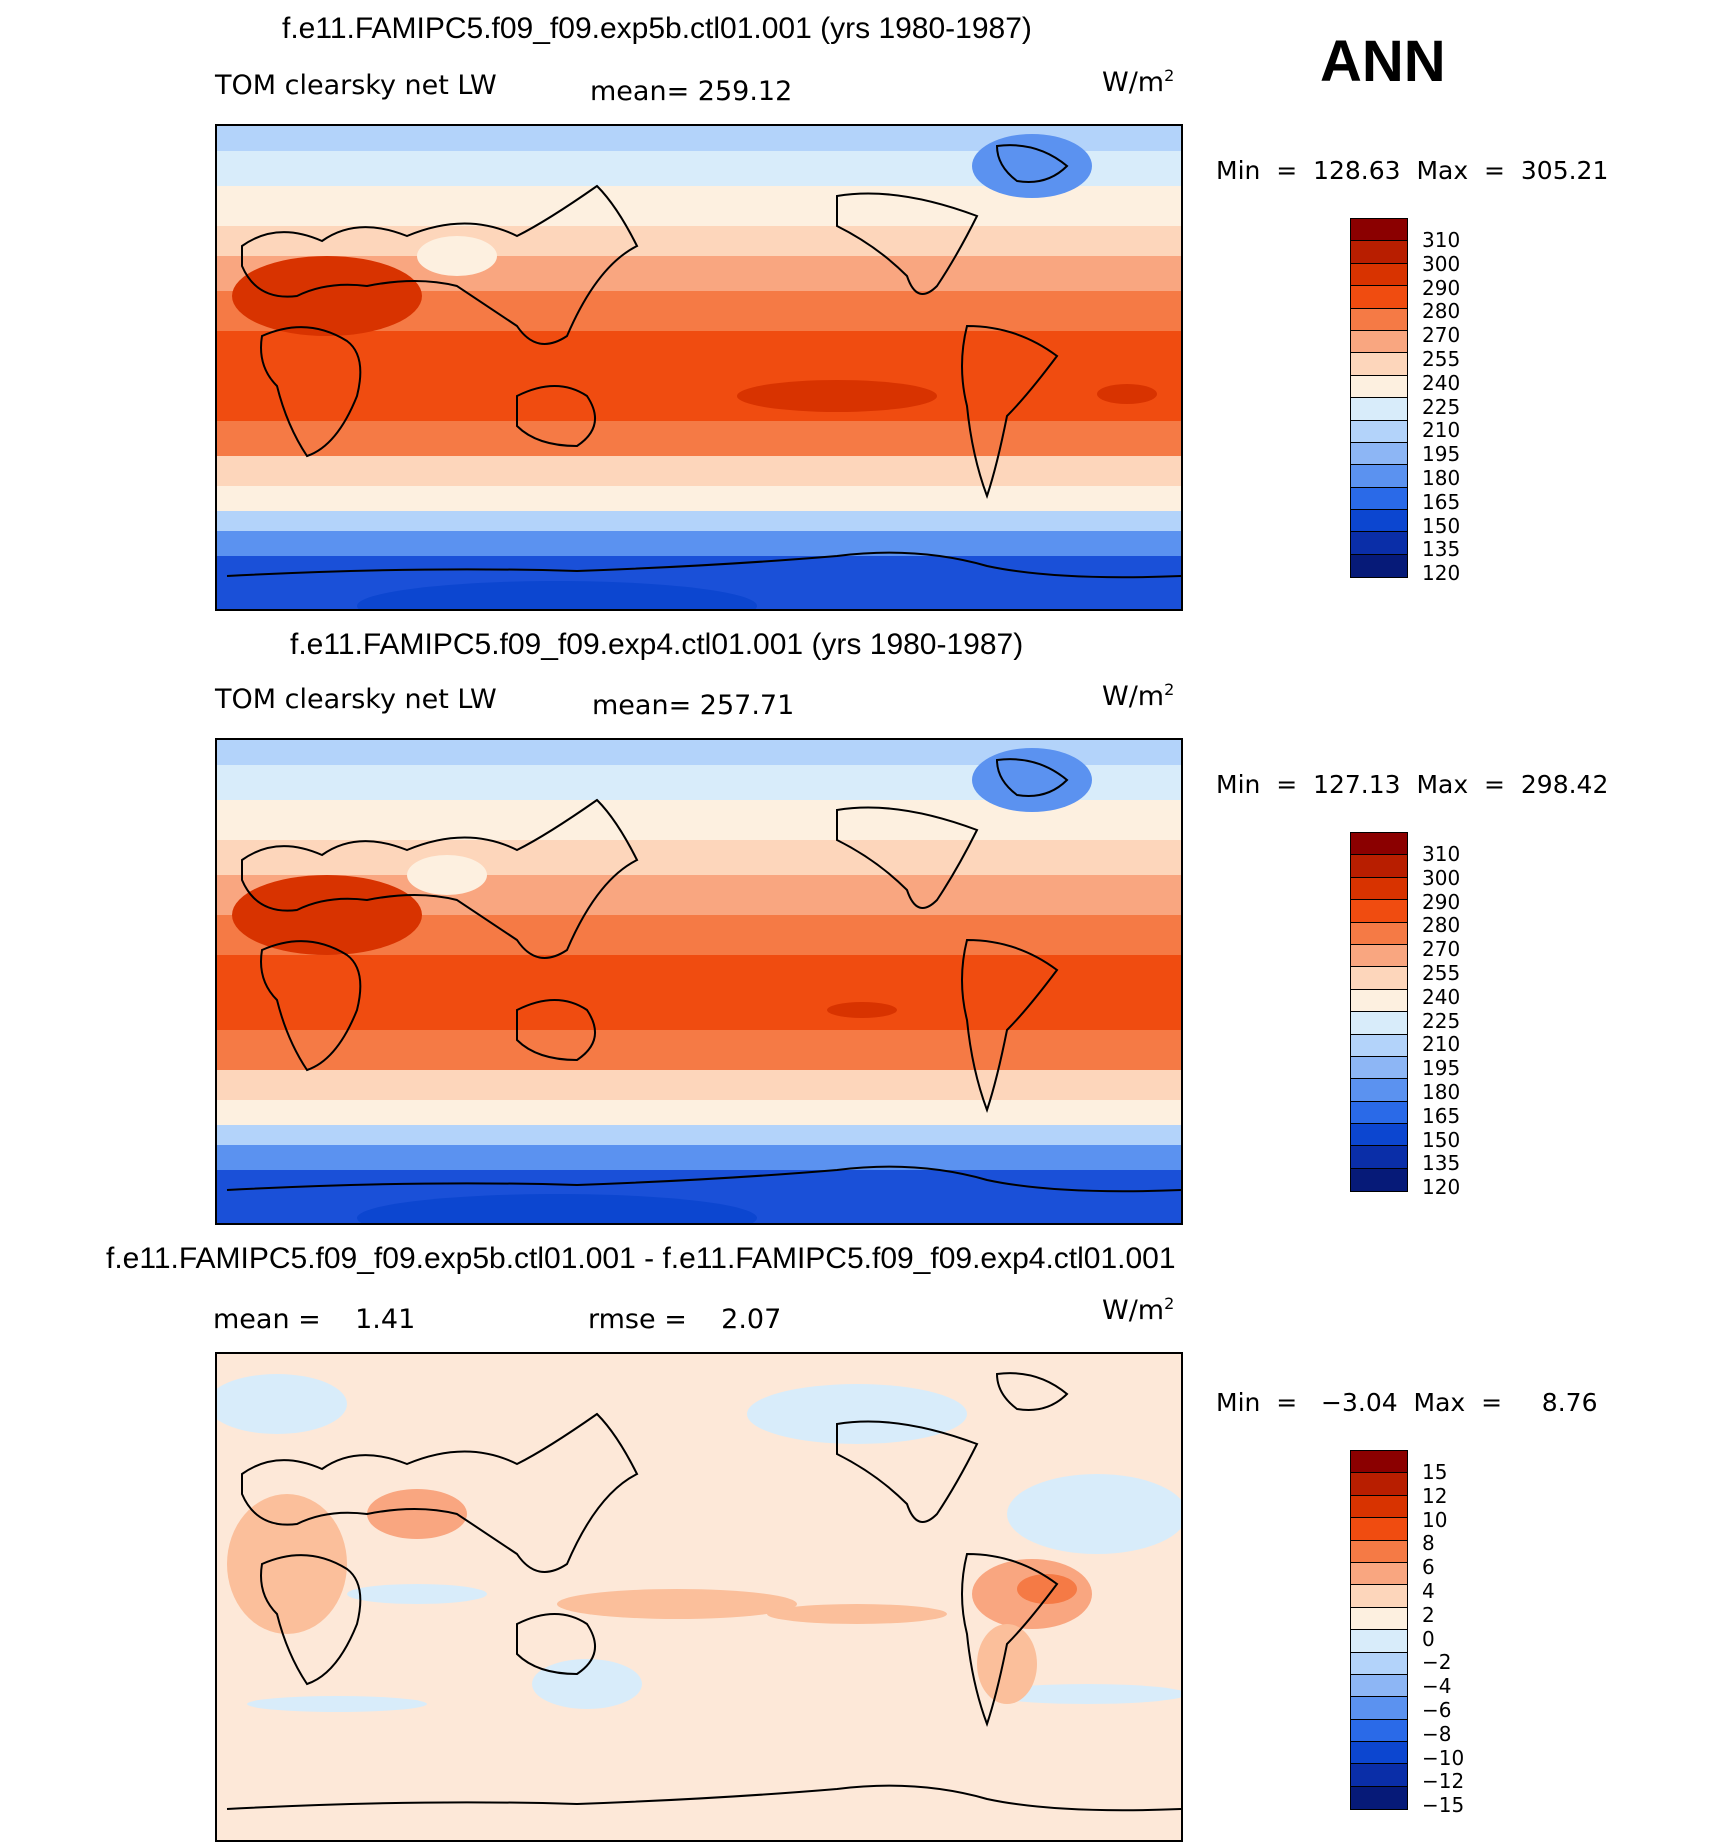  I want to click on colorbar-label: 15, so click(1435, 1472).